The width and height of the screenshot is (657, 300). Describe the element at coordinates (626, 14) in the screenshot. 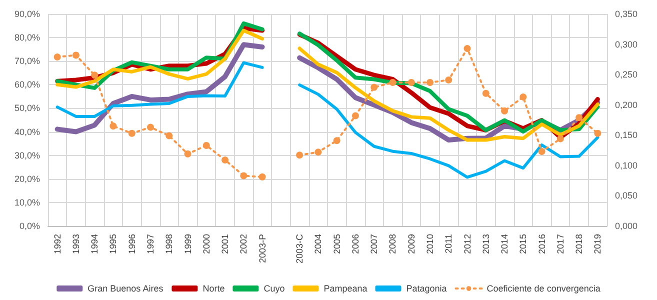

I see `y2-tick-label: 0,350` at that location.